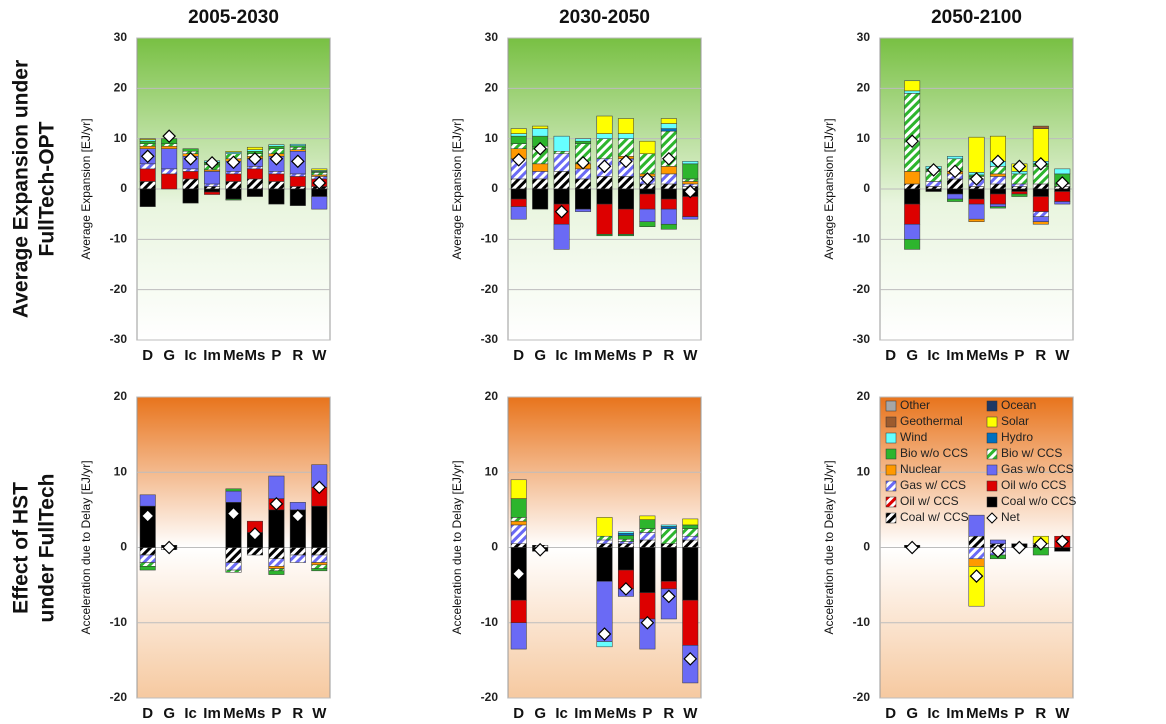 The width and height of the screenshot is (1166, 724). What do you see at coordinates (1018, 405) in the screenshot?
I see `legend-label: Ocean` at bounding box center [1018, 405].